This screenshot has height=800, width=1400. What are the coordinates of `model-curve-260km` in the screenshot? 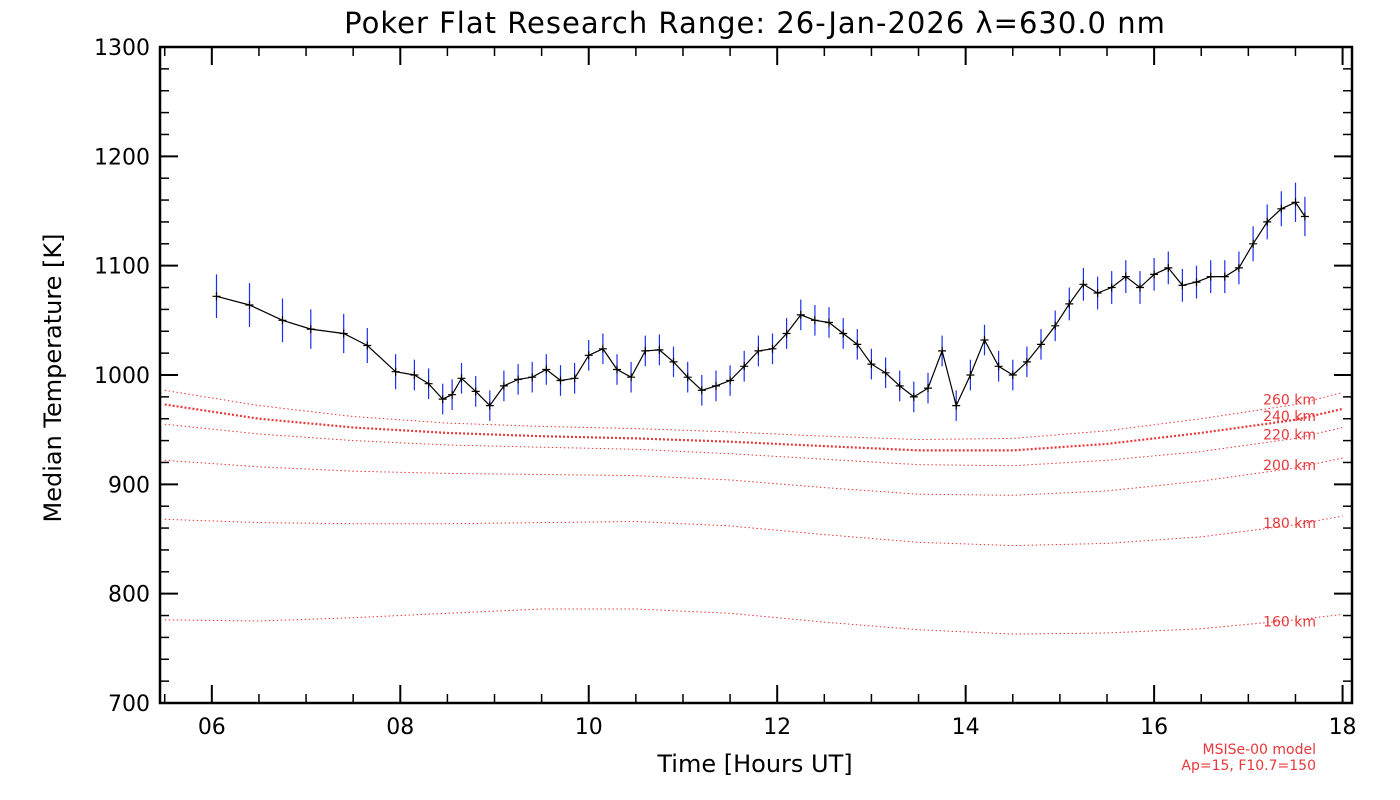 It's located at (753, 415).